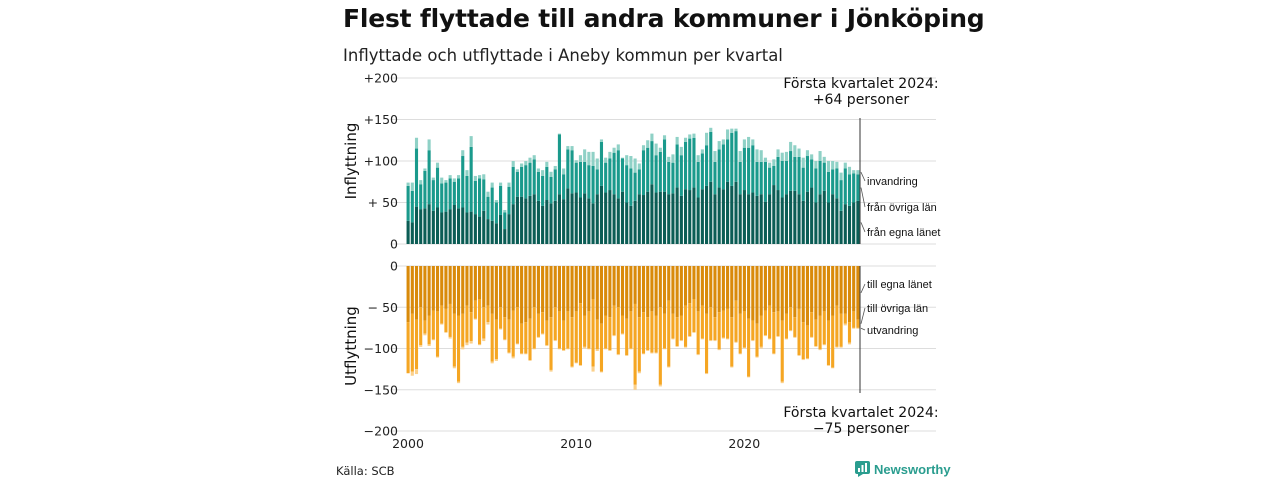  Describe the element at coordinates (351, 346) in the screenshot. I see `y-axis-title: Utflyttning` at that location.